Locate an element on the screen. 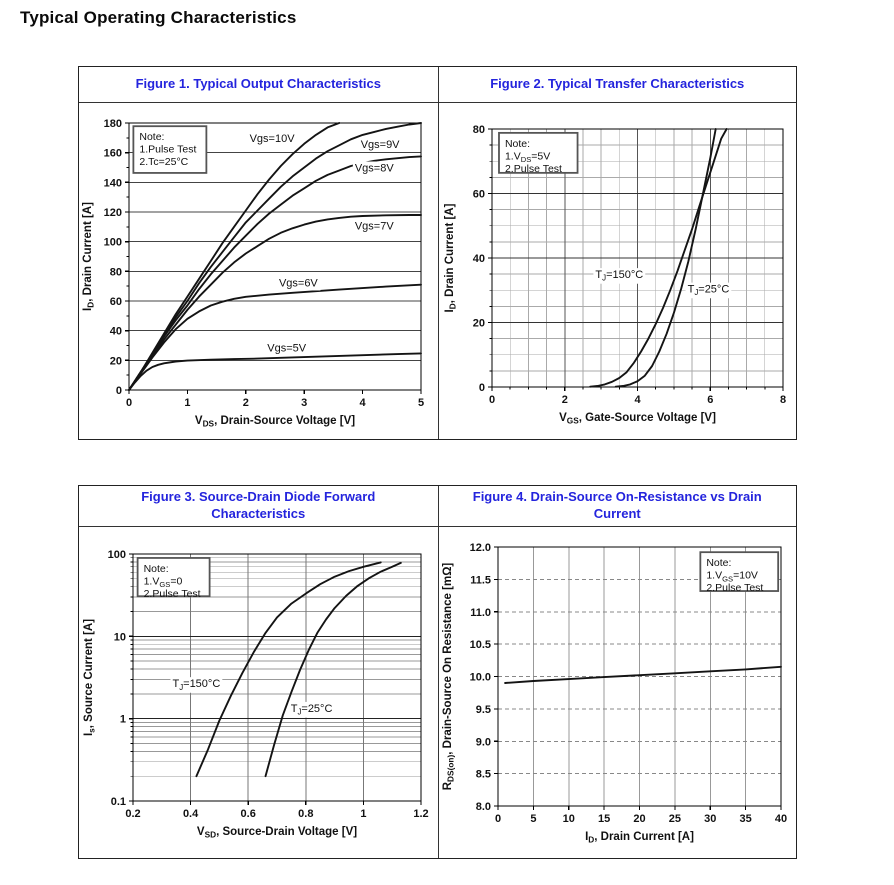  x-tick-label: 35 is located at coordinates (745, 819).